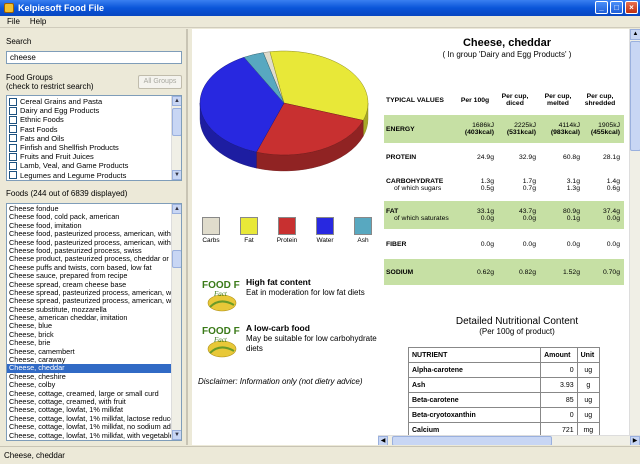 Image resolution: width=640 pixels, height=464 pixels. I want to click on close-button: ×, so click(631, 7).